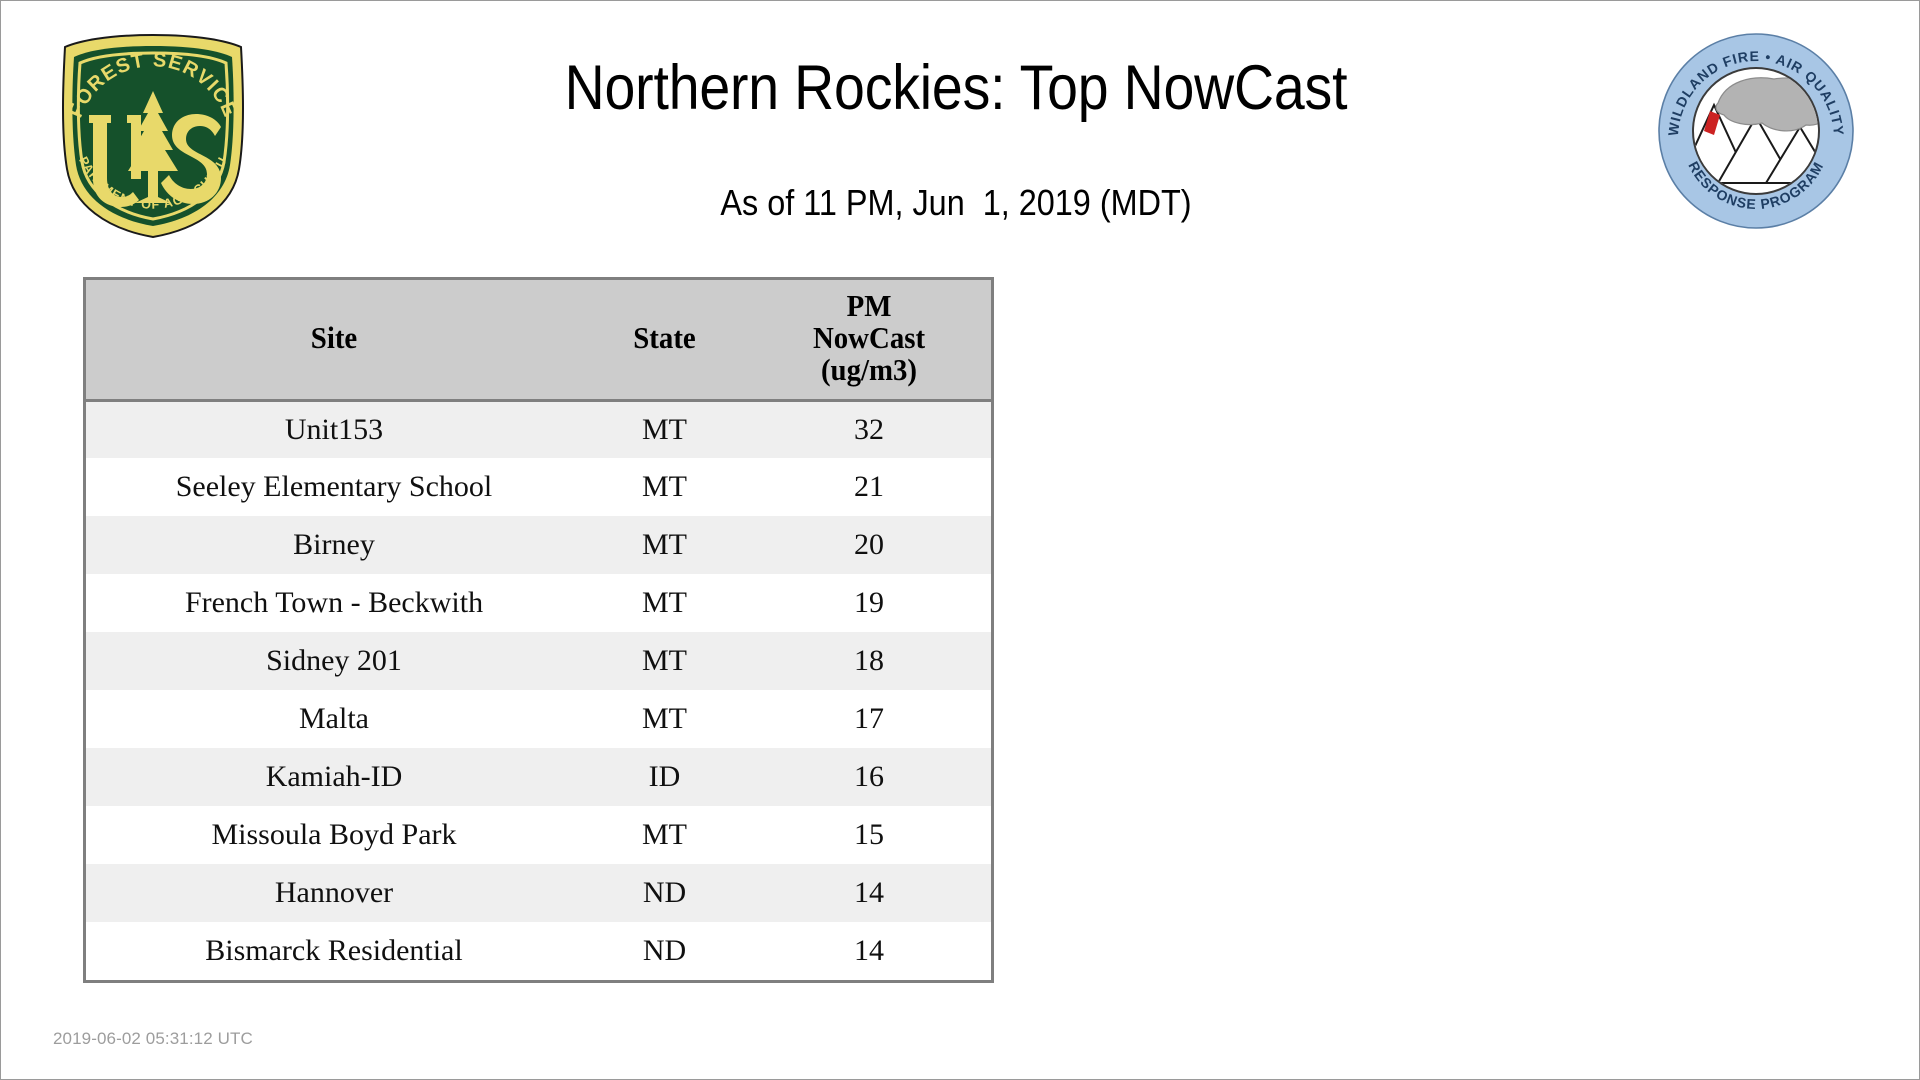 The image size is (1920, 1080). Describe the element at coordinates (334, 486) in the screenshot. I see `cell-site: Seeley Elementary School` at that location.